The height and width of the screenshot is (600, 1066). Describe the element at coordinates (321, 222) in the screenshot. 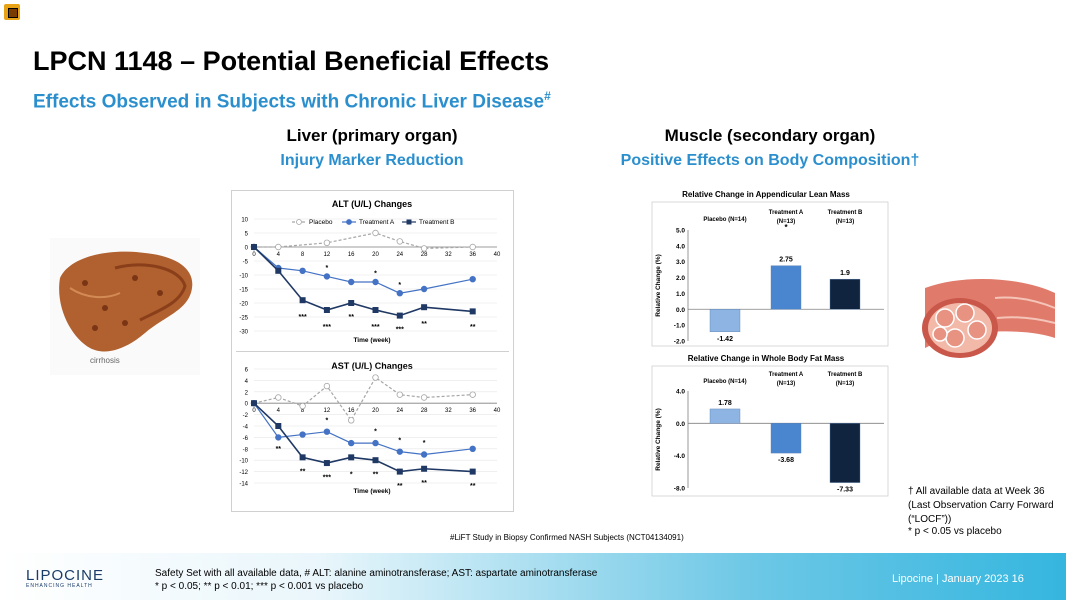

I see `legend-label: Placebo` at that location.